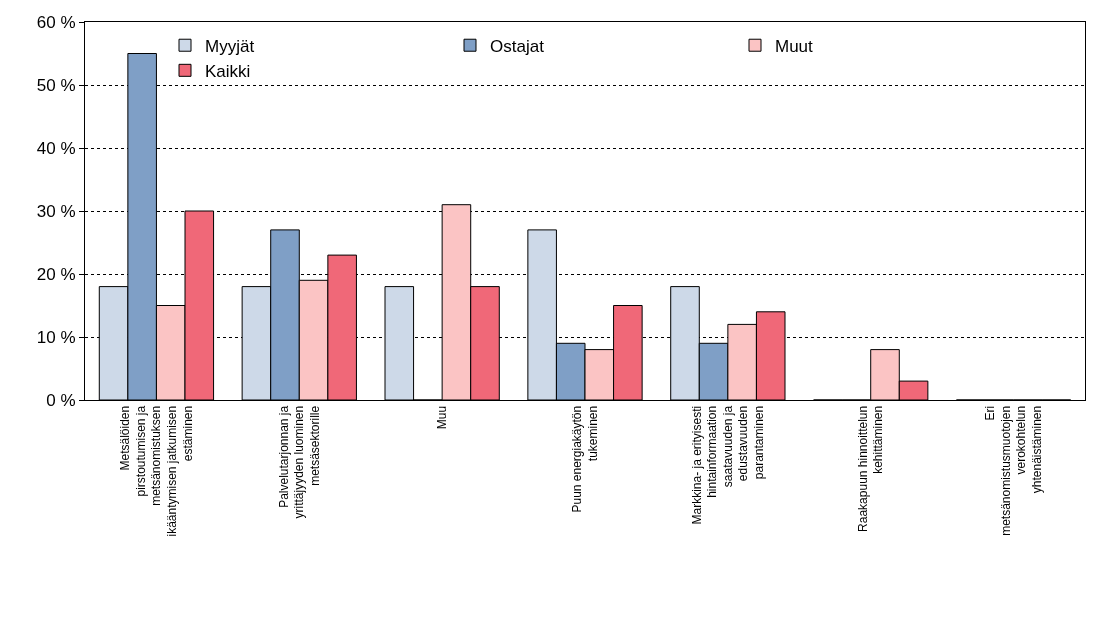 The image size is (1097, 621). What do you see at coordinates (727, 465) in the screenshot?
I see `x-tick-label: Markkina- ja erityisesti hintainformaation saatavuuden ja edustavuuden parantaminen` at bounding box center [727, 465].